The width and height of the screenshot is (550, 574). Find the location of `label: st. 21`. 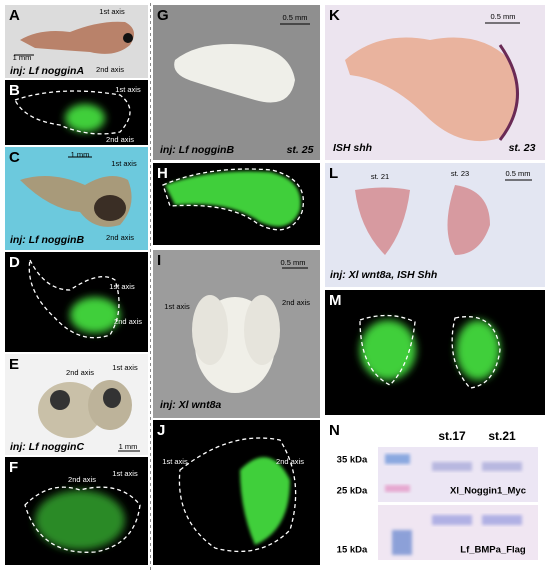

label: st. 21 is located at coordinates (380, 176).